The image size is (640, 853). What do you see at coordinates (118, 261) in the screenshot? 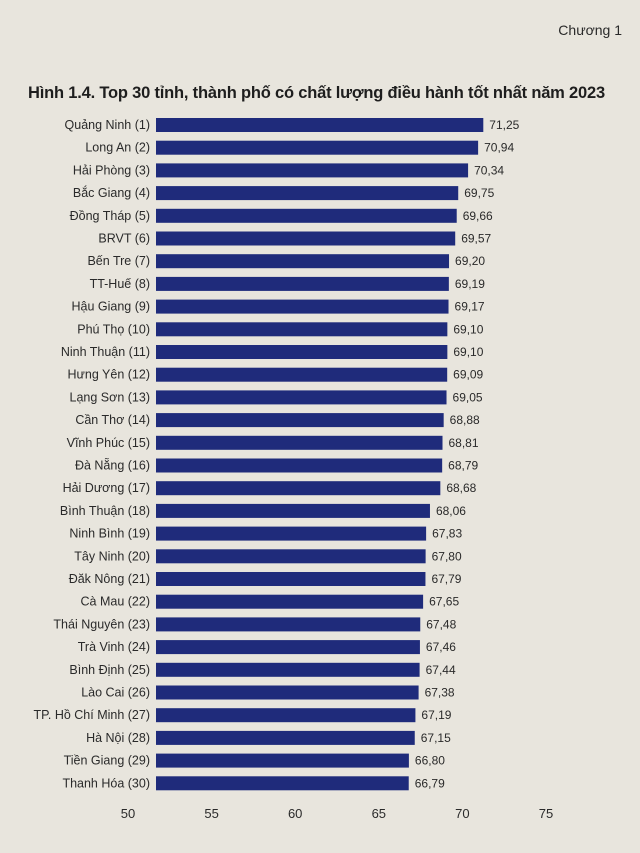
I see `category-label: Bến Tre (7)` at bounding box center [118, 261].